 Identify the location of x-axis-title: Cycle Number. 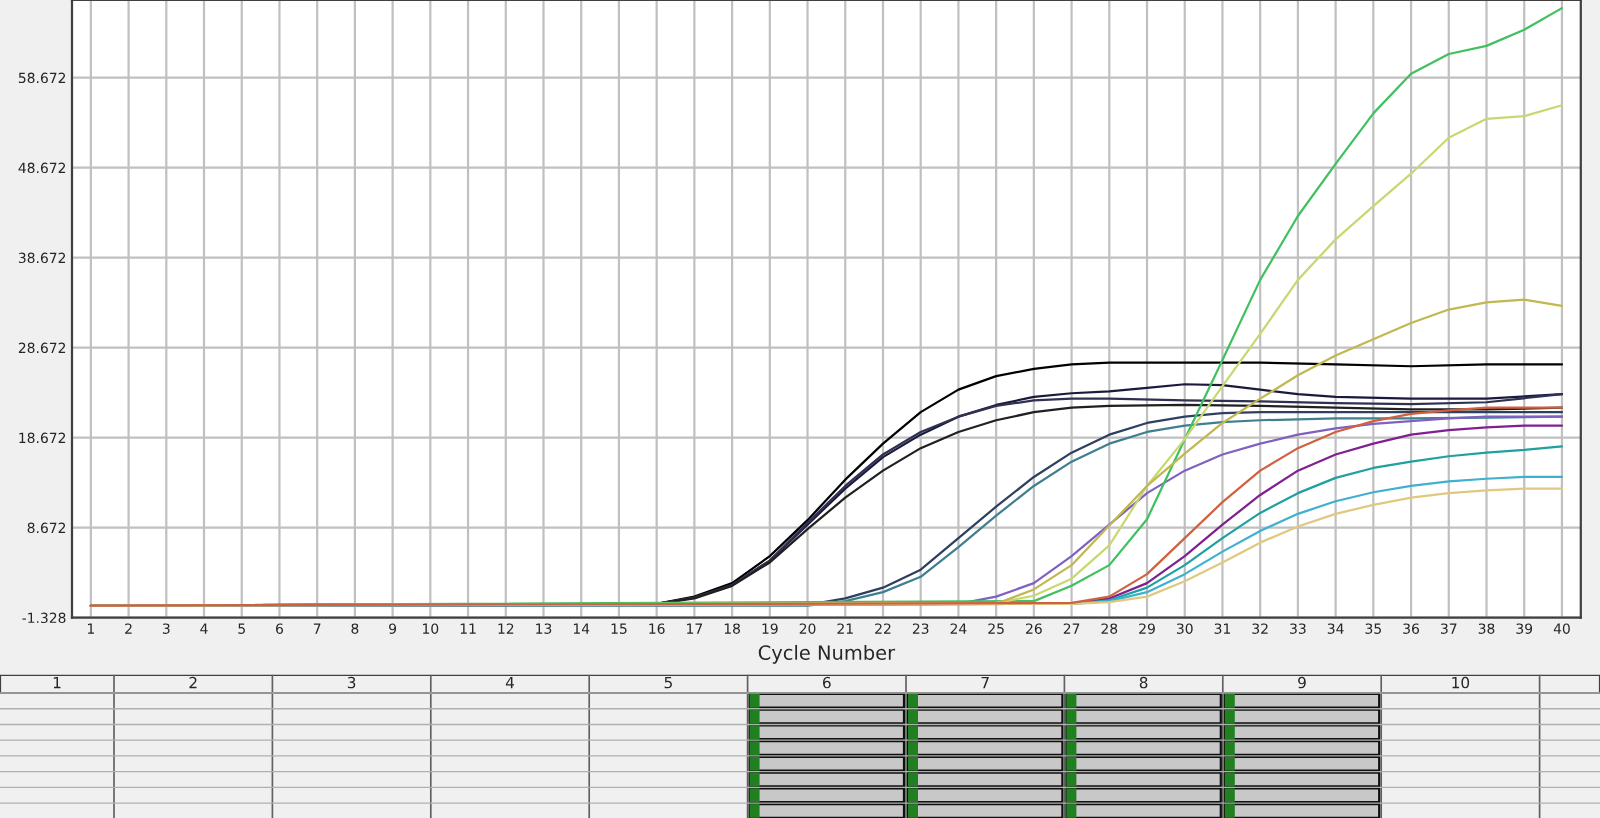
(827, 654).